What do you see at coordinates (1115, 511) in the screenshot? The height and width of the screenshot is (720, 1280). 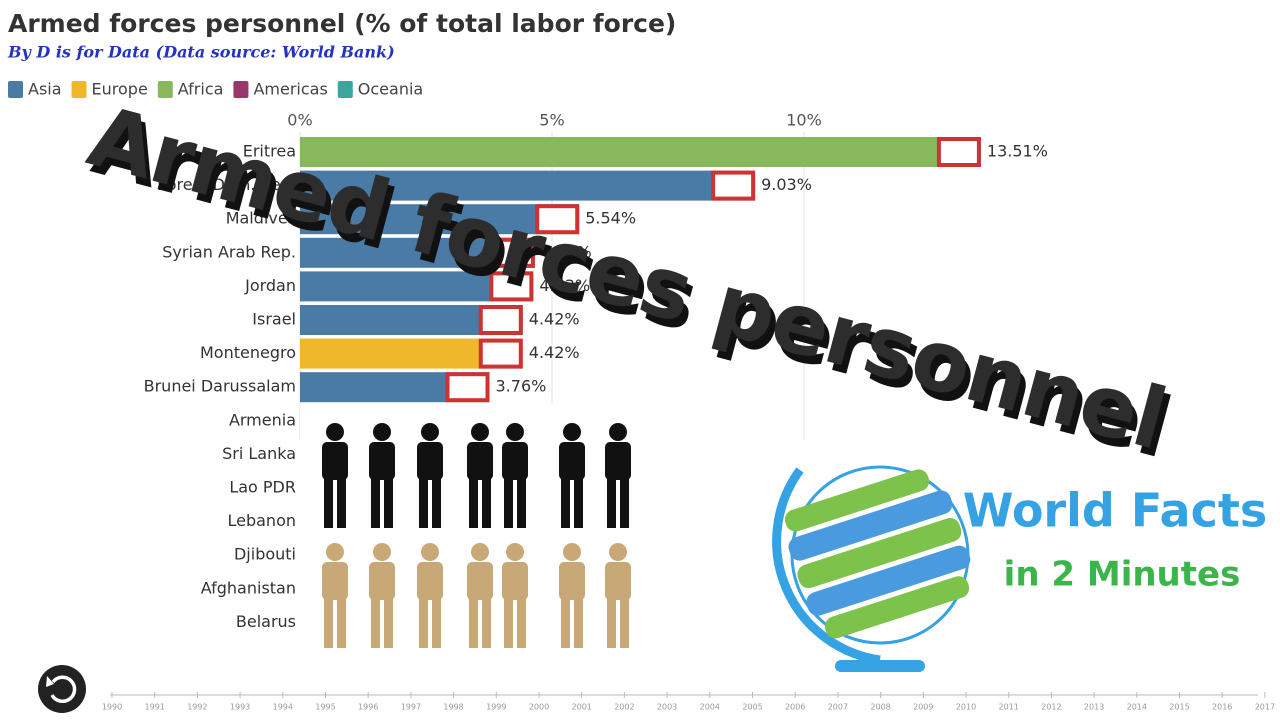 I see `logo-title: World Facts` at bounding box center [1115, 511].